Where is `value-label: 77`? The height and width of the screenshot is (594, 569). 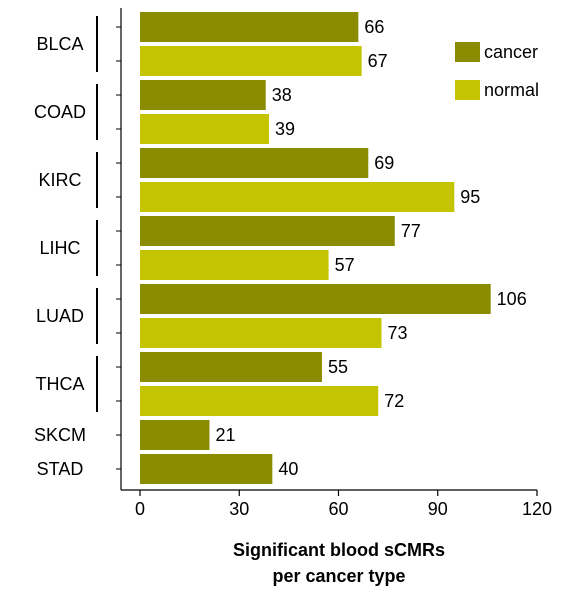 value-label: 77 is located at coordinates (411, 231).